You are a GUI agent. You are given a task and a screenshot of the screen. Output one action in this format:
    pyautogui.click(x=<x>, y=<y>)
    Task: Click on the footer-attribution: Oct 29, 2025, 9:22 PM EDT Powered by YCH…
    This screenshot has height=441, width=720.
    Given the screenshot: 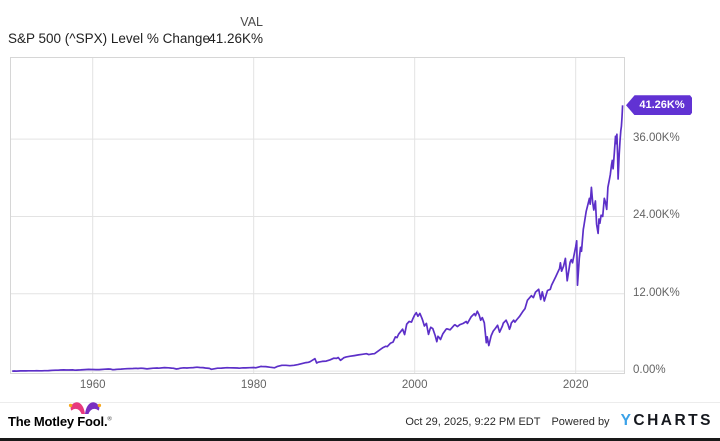 What is the action you would take?
    pyautogui.click(x=559, y=421)
    